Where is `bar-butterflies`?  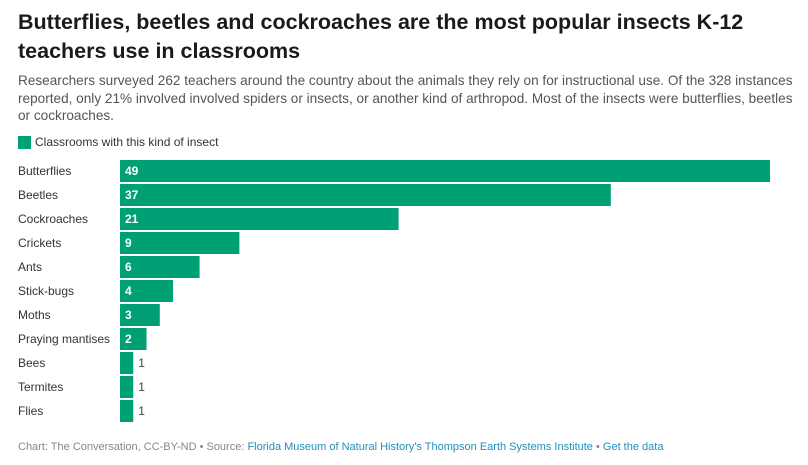 bar-butterflies is located at coordinates (445, 171).